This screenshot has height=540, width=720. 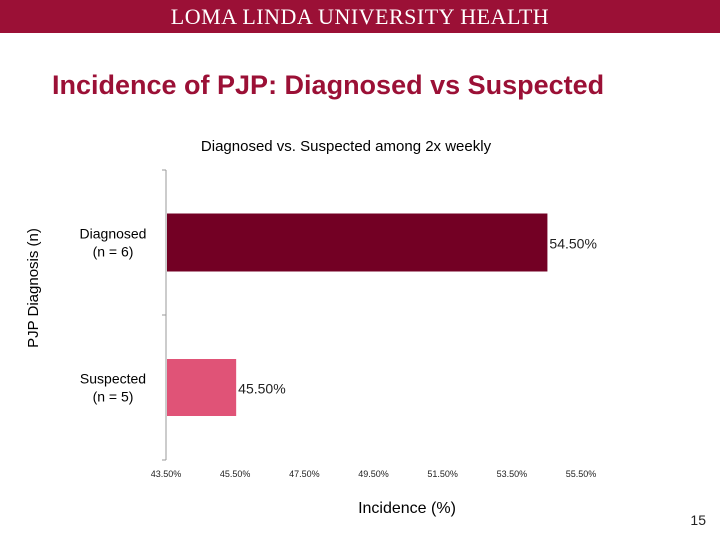 What do you see at coordinates (235, 474) in the screenshot?
I see `x-tick-label: 45.50%` at bounding box center [235, 474].